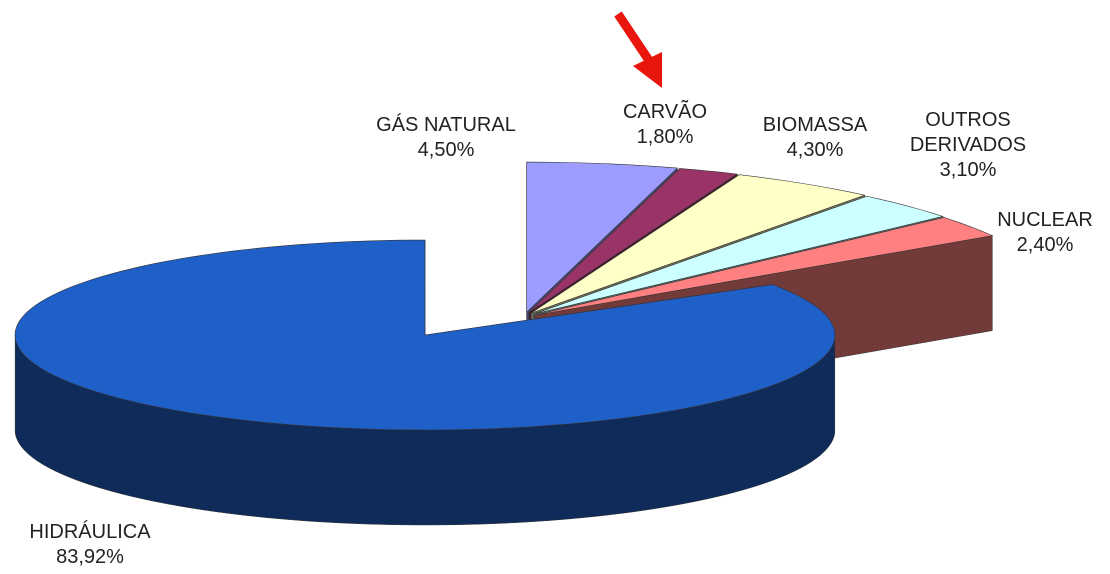 This screenshot has height=574, width=1110. I want to click on slice-label: CARVÃO 1,80%, so click(665, 125).